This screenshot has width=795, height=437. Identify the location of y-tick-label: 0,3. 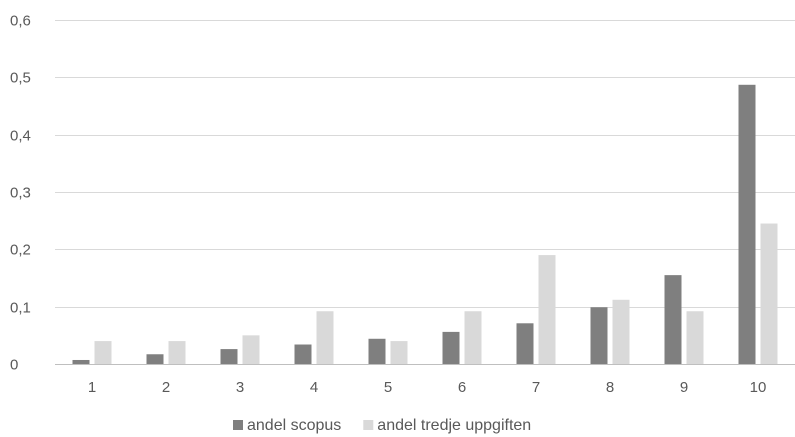
(20, 193).